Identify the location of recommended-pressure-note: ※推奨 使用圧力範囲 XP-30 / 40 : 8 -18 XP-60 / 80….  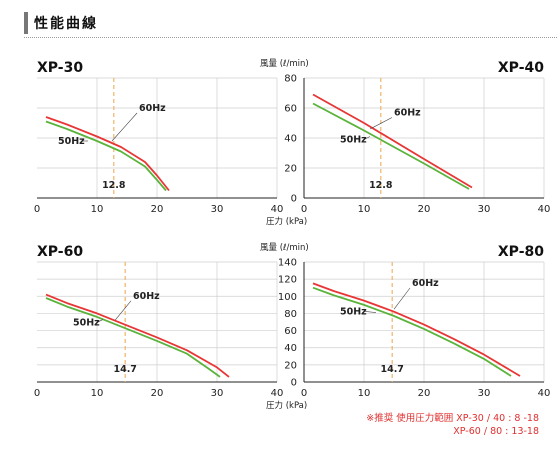
(452, 425).